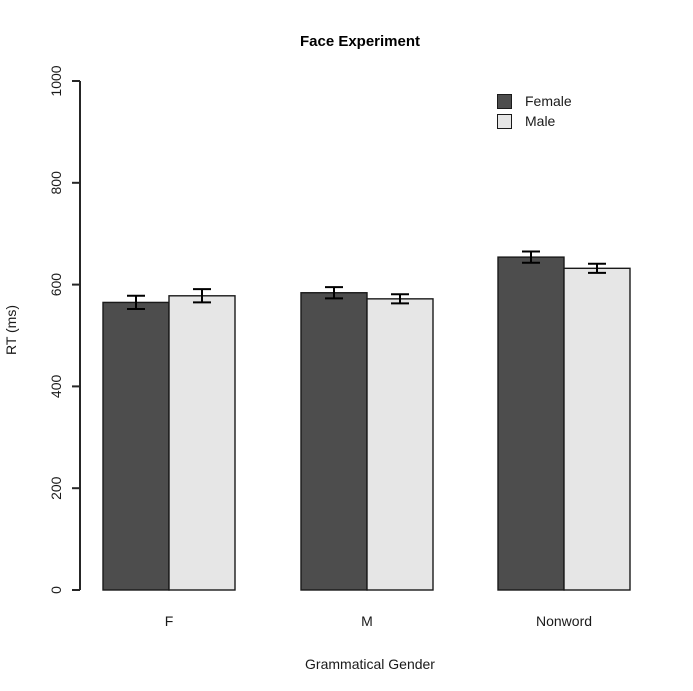  I want to click on bar-nonword-male, so click(597, 429).